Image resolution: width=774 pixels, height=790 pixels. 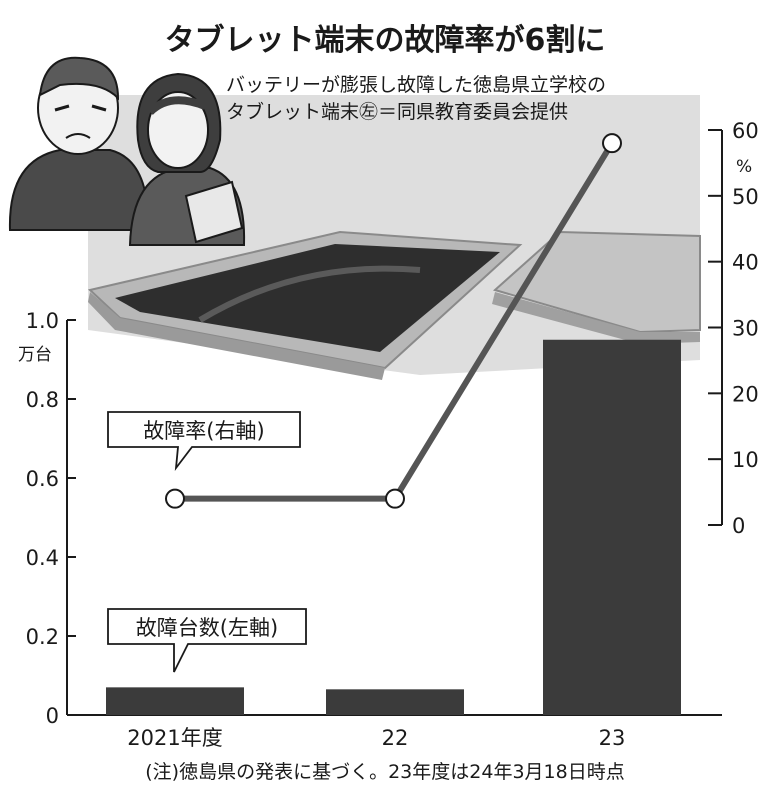 I want to click on callout-count: 故障台数(左軸), so click(x=207, y=640).